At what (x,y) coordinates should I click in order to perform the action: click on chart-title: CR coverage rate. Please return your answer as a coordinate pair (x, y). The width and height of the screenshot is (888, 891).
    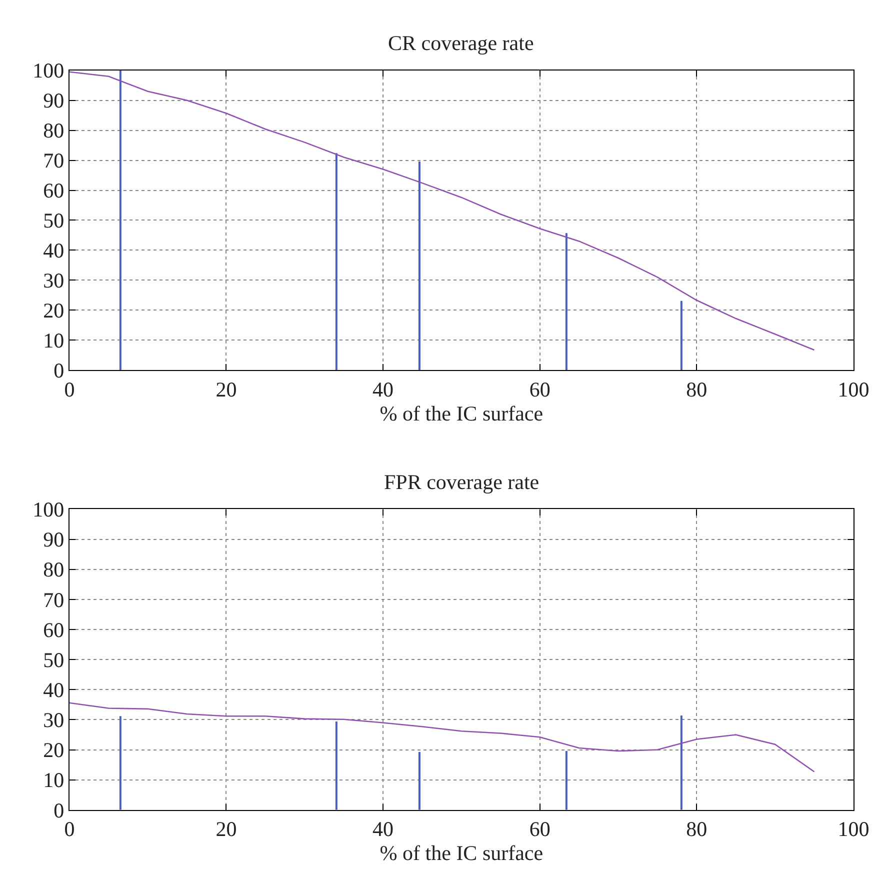
    Looking at the image, I should click on (461, 43).